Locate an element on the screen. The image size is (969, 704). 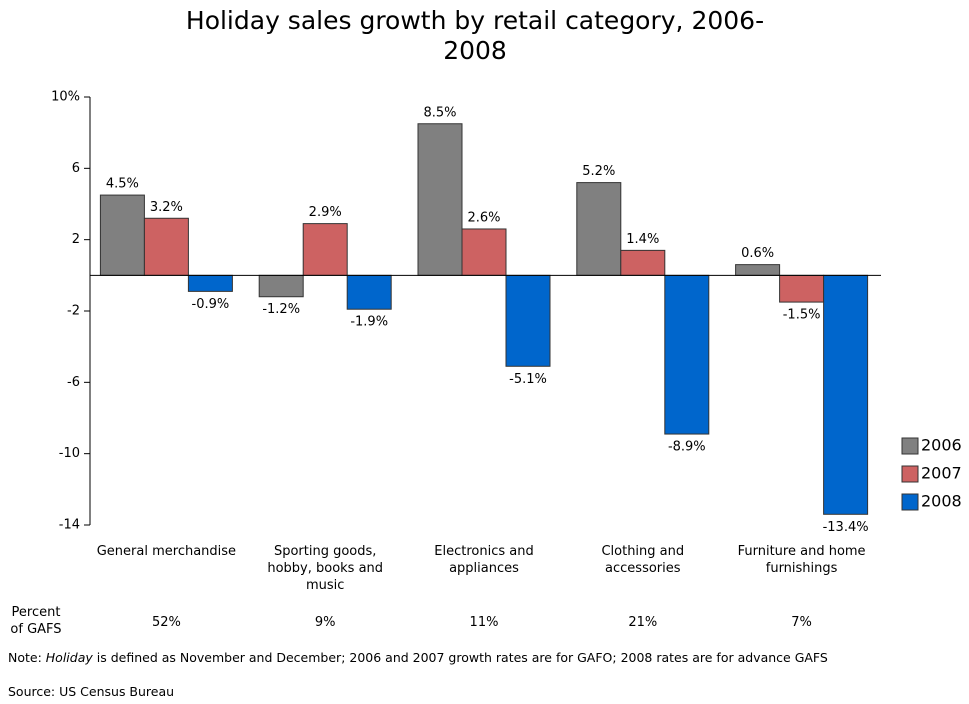
y-tick-label: 6 is located at coordinates (76, 168).